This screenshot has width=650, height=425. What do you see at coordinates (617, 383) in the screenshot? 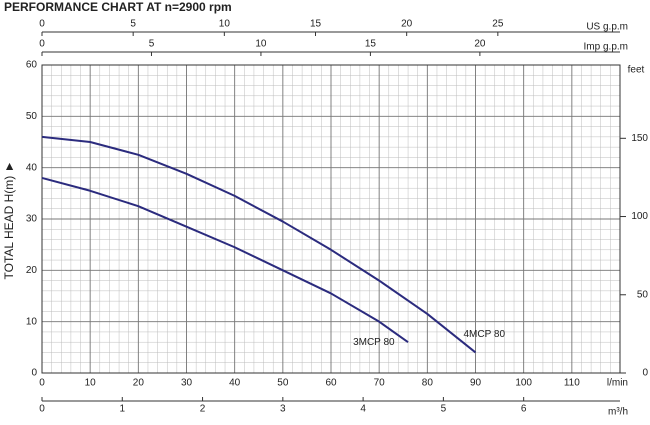
I see `x-axis-label: l/min` at bounding box center [617, 383].